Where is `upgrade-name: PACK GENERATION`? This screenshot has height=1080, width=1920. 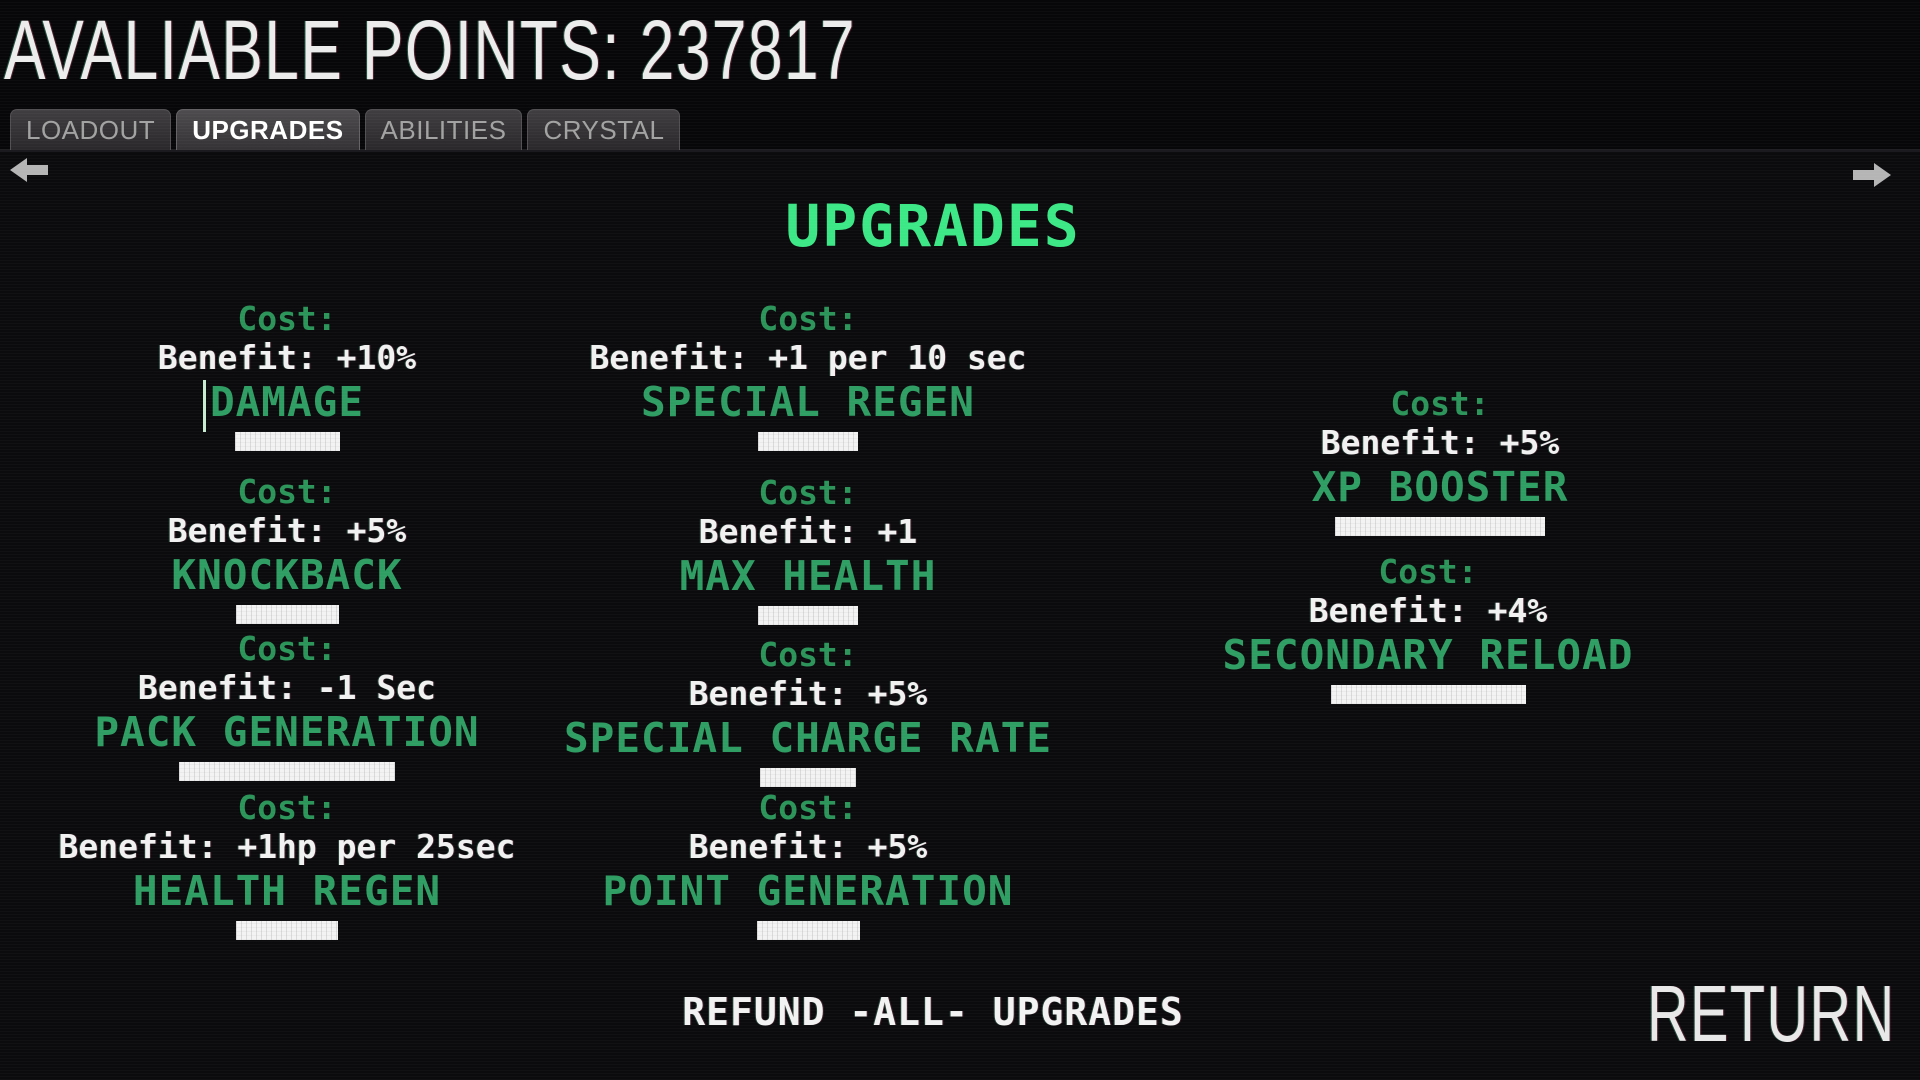 upgrade-name: PACK GENERATION is located at coordinates (287, 732).